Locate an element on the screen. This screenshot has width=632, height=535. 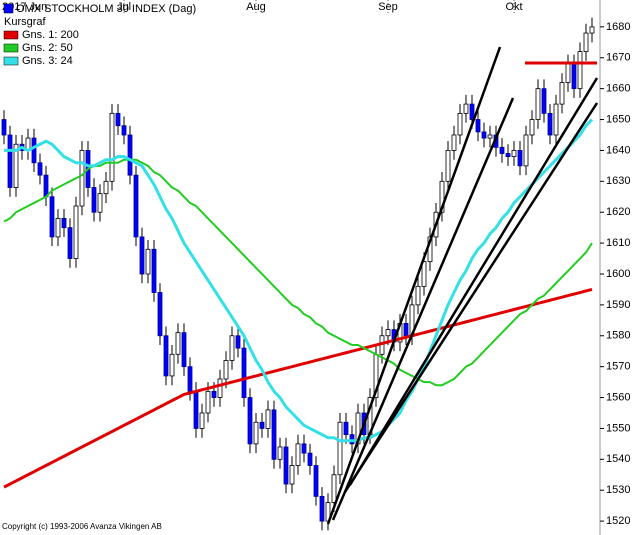
legend-subtitle: Kursgraf is located at coordinates (25, 22).